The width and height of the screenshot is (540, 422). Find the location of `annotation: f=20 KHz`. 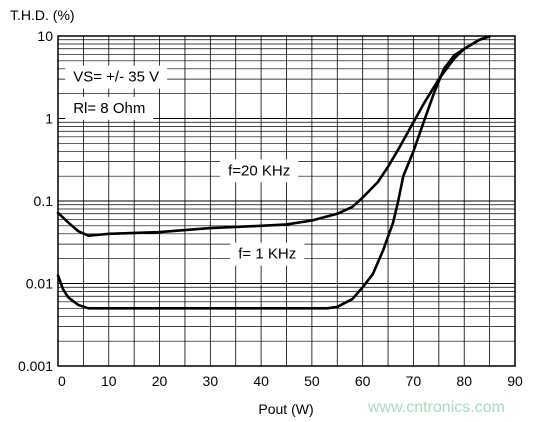

annotation: f=20 KHz is located at coordinates (259, 171).